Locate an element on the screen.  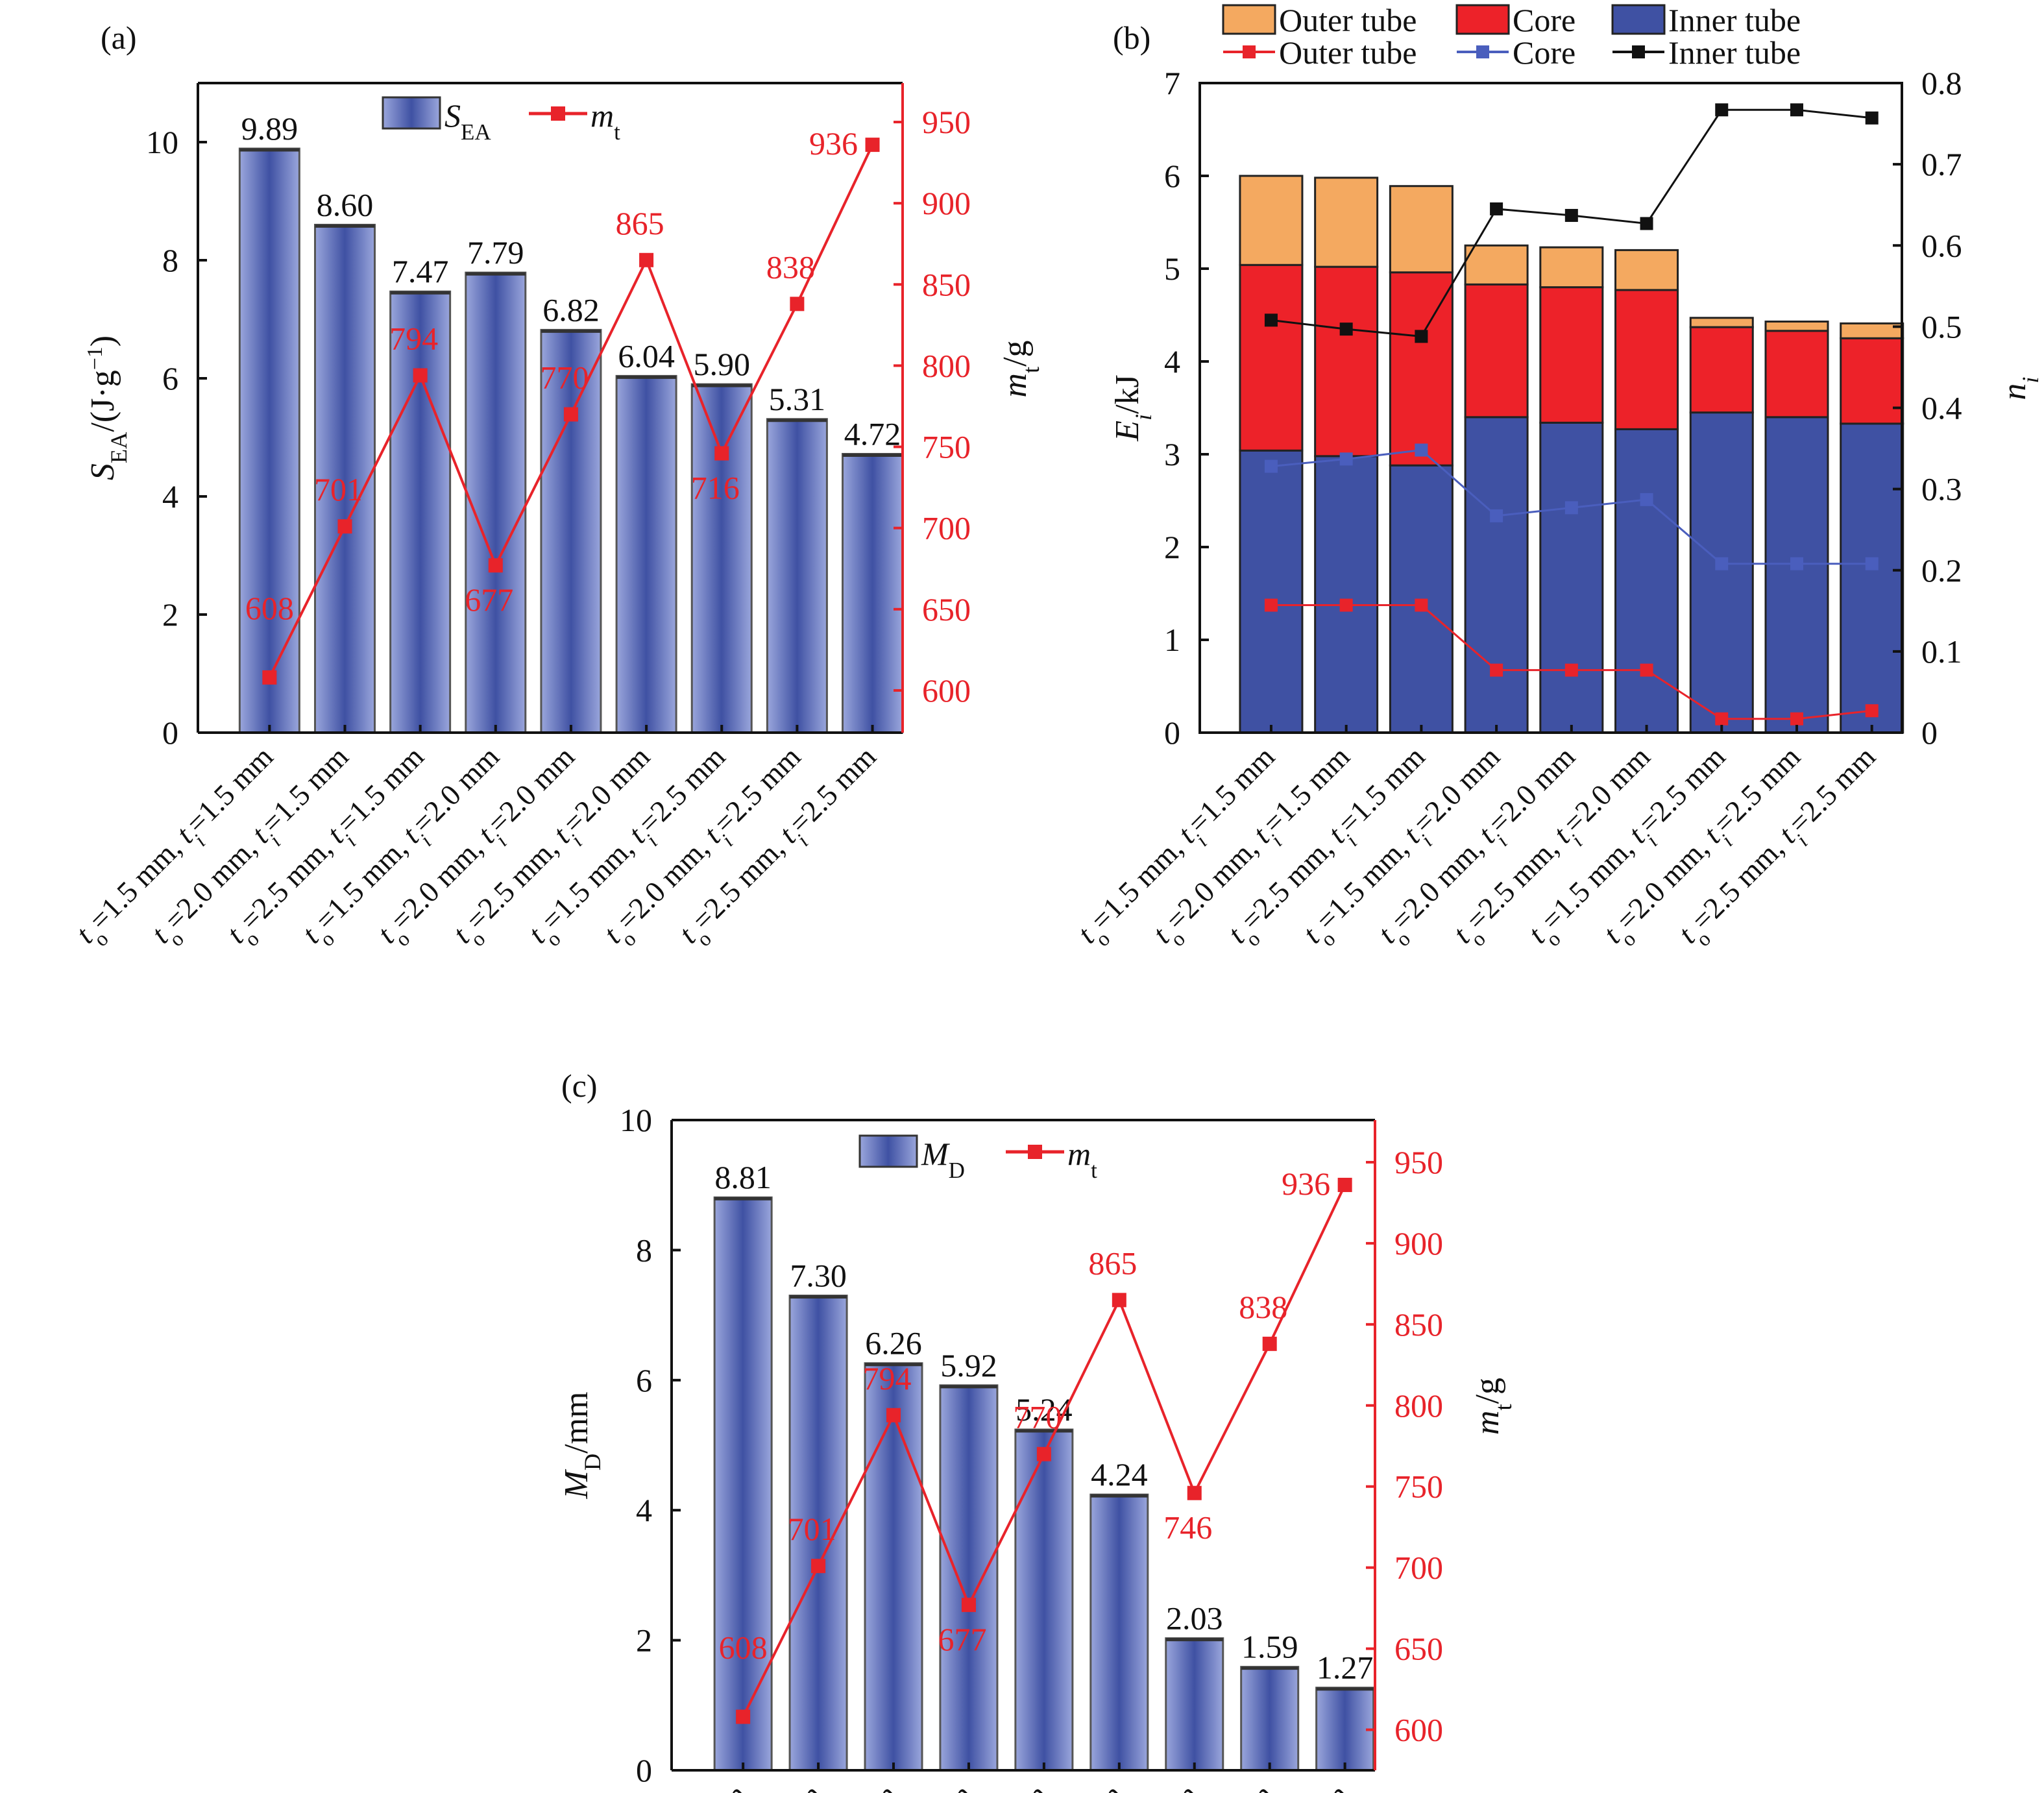
legend-bar-sub: D is located at coordinates (957, 1170).